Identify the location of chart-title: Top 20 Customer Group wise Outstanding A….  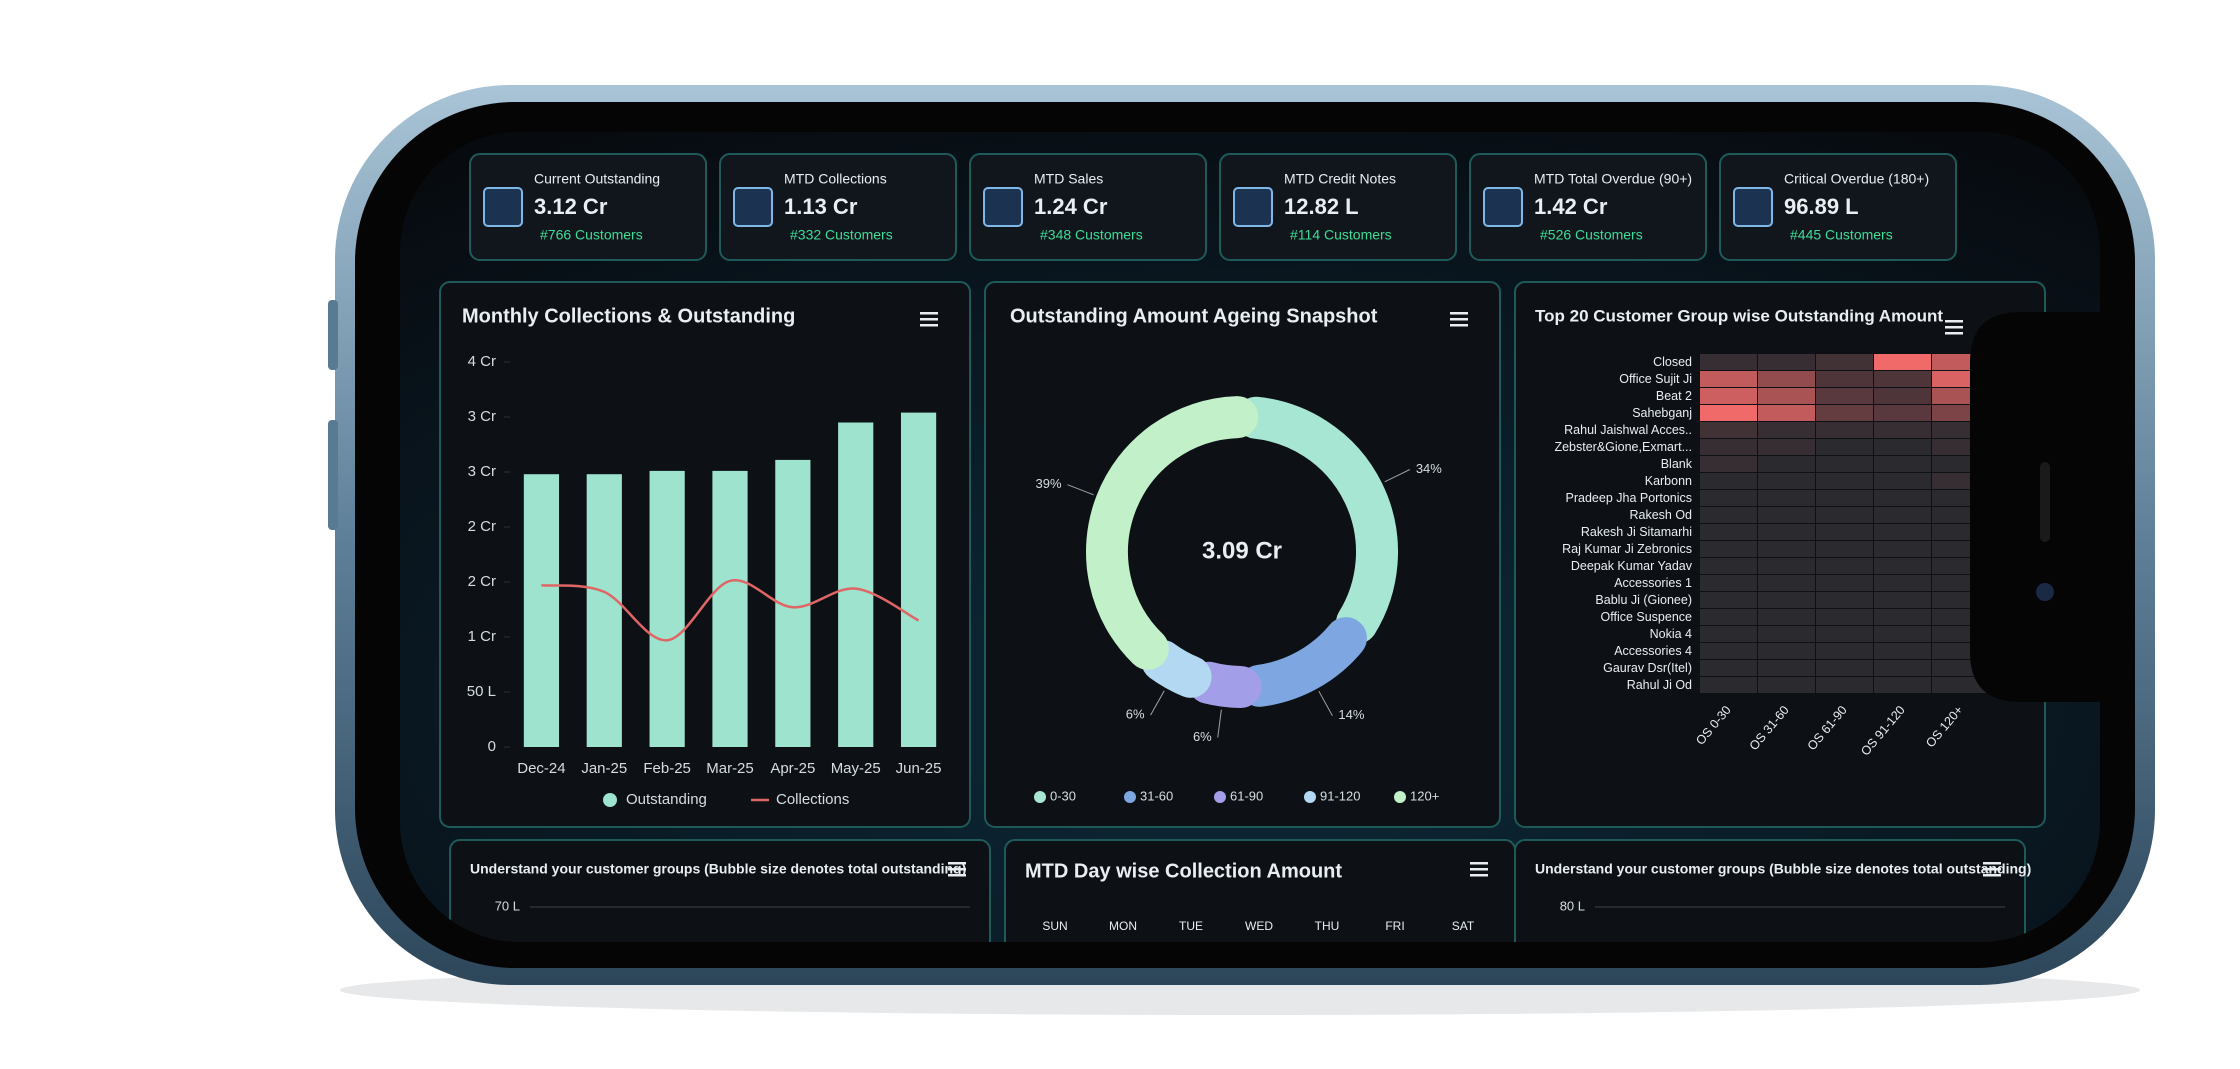
(1739, 315).